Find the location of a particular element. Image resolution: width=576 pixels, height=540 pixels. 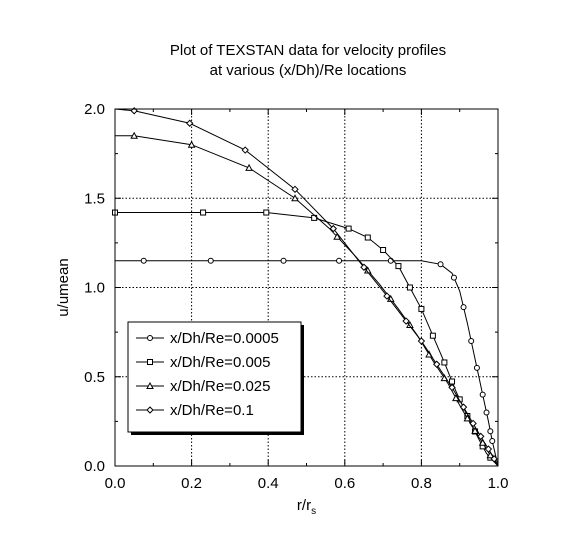

x-tick-label: 0.2 is located at coordinates (191, 483).